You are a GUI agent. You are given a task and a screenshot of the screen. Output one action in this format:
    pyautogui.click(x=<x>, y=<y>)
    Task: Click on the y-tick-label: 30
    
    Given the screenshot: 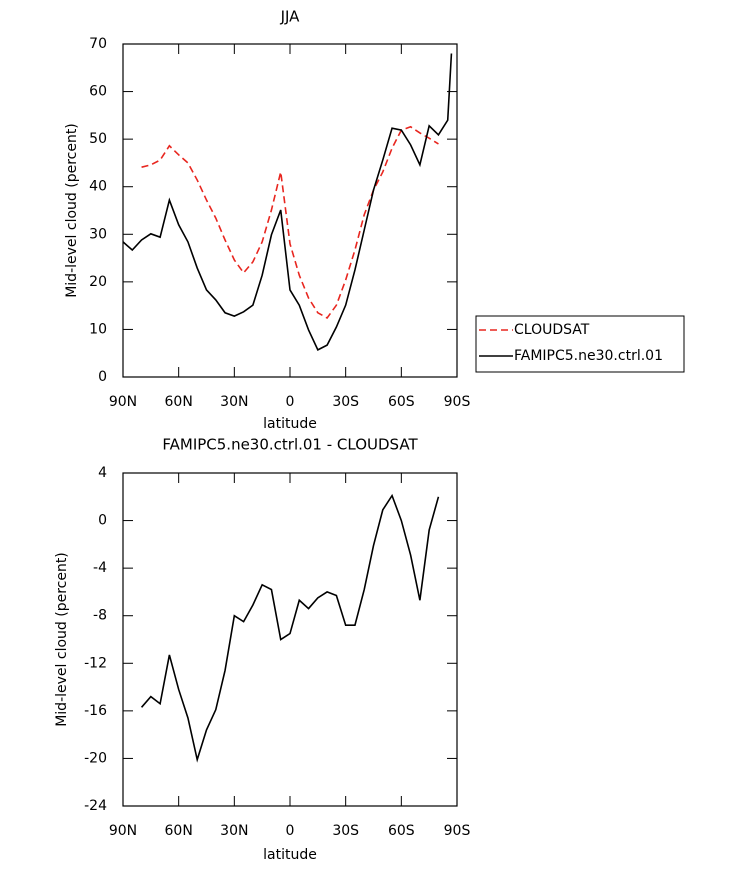 What is the action you would take?
    pyautogui.click(x=98, y=234)
    